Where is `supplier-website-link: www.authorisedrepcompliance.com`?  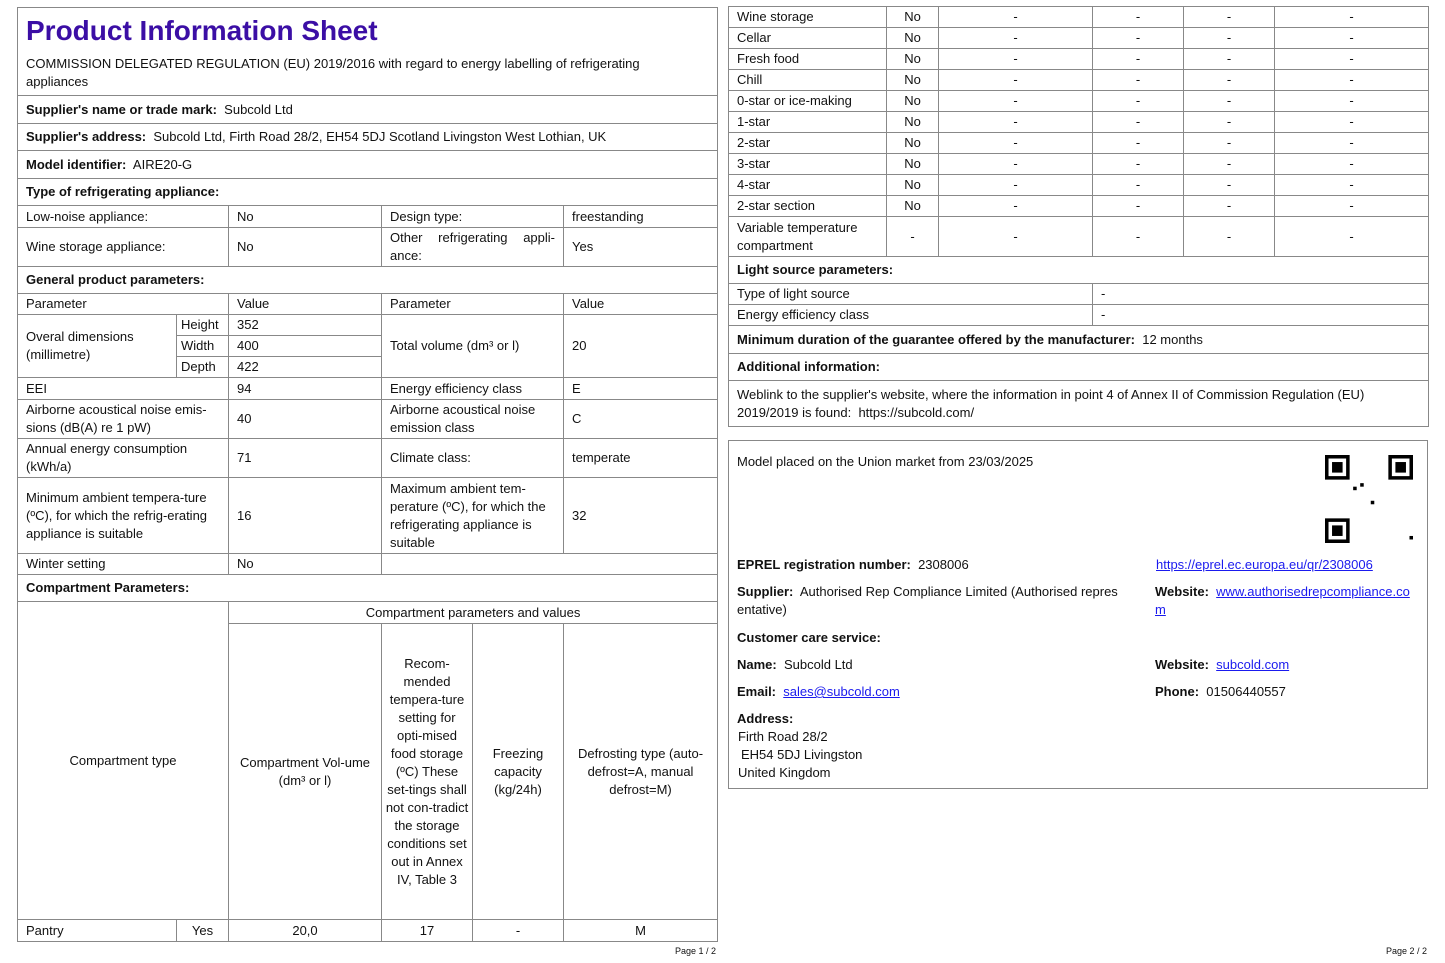 supplier-website-link: www.authorisedrepcompliance.com is located at coordinates (1282, 600).